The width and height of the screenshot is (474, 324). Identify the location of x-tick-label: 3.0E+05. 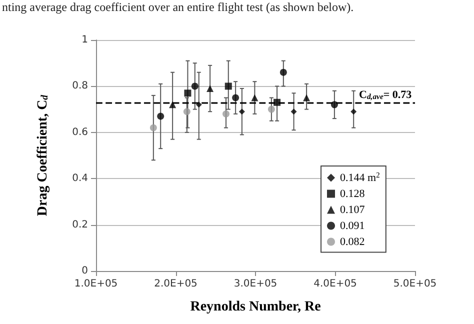
(256, 284).